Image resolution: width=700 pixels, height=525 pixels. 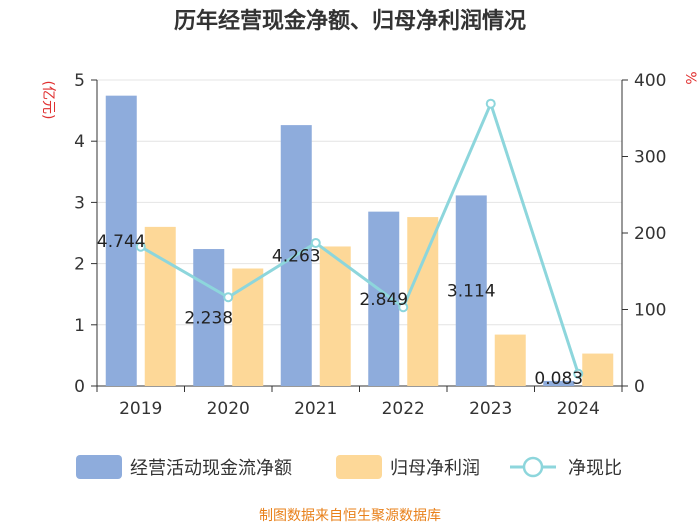 I want to click on y-left-tick-label: 5, so click(x=79, y=81).